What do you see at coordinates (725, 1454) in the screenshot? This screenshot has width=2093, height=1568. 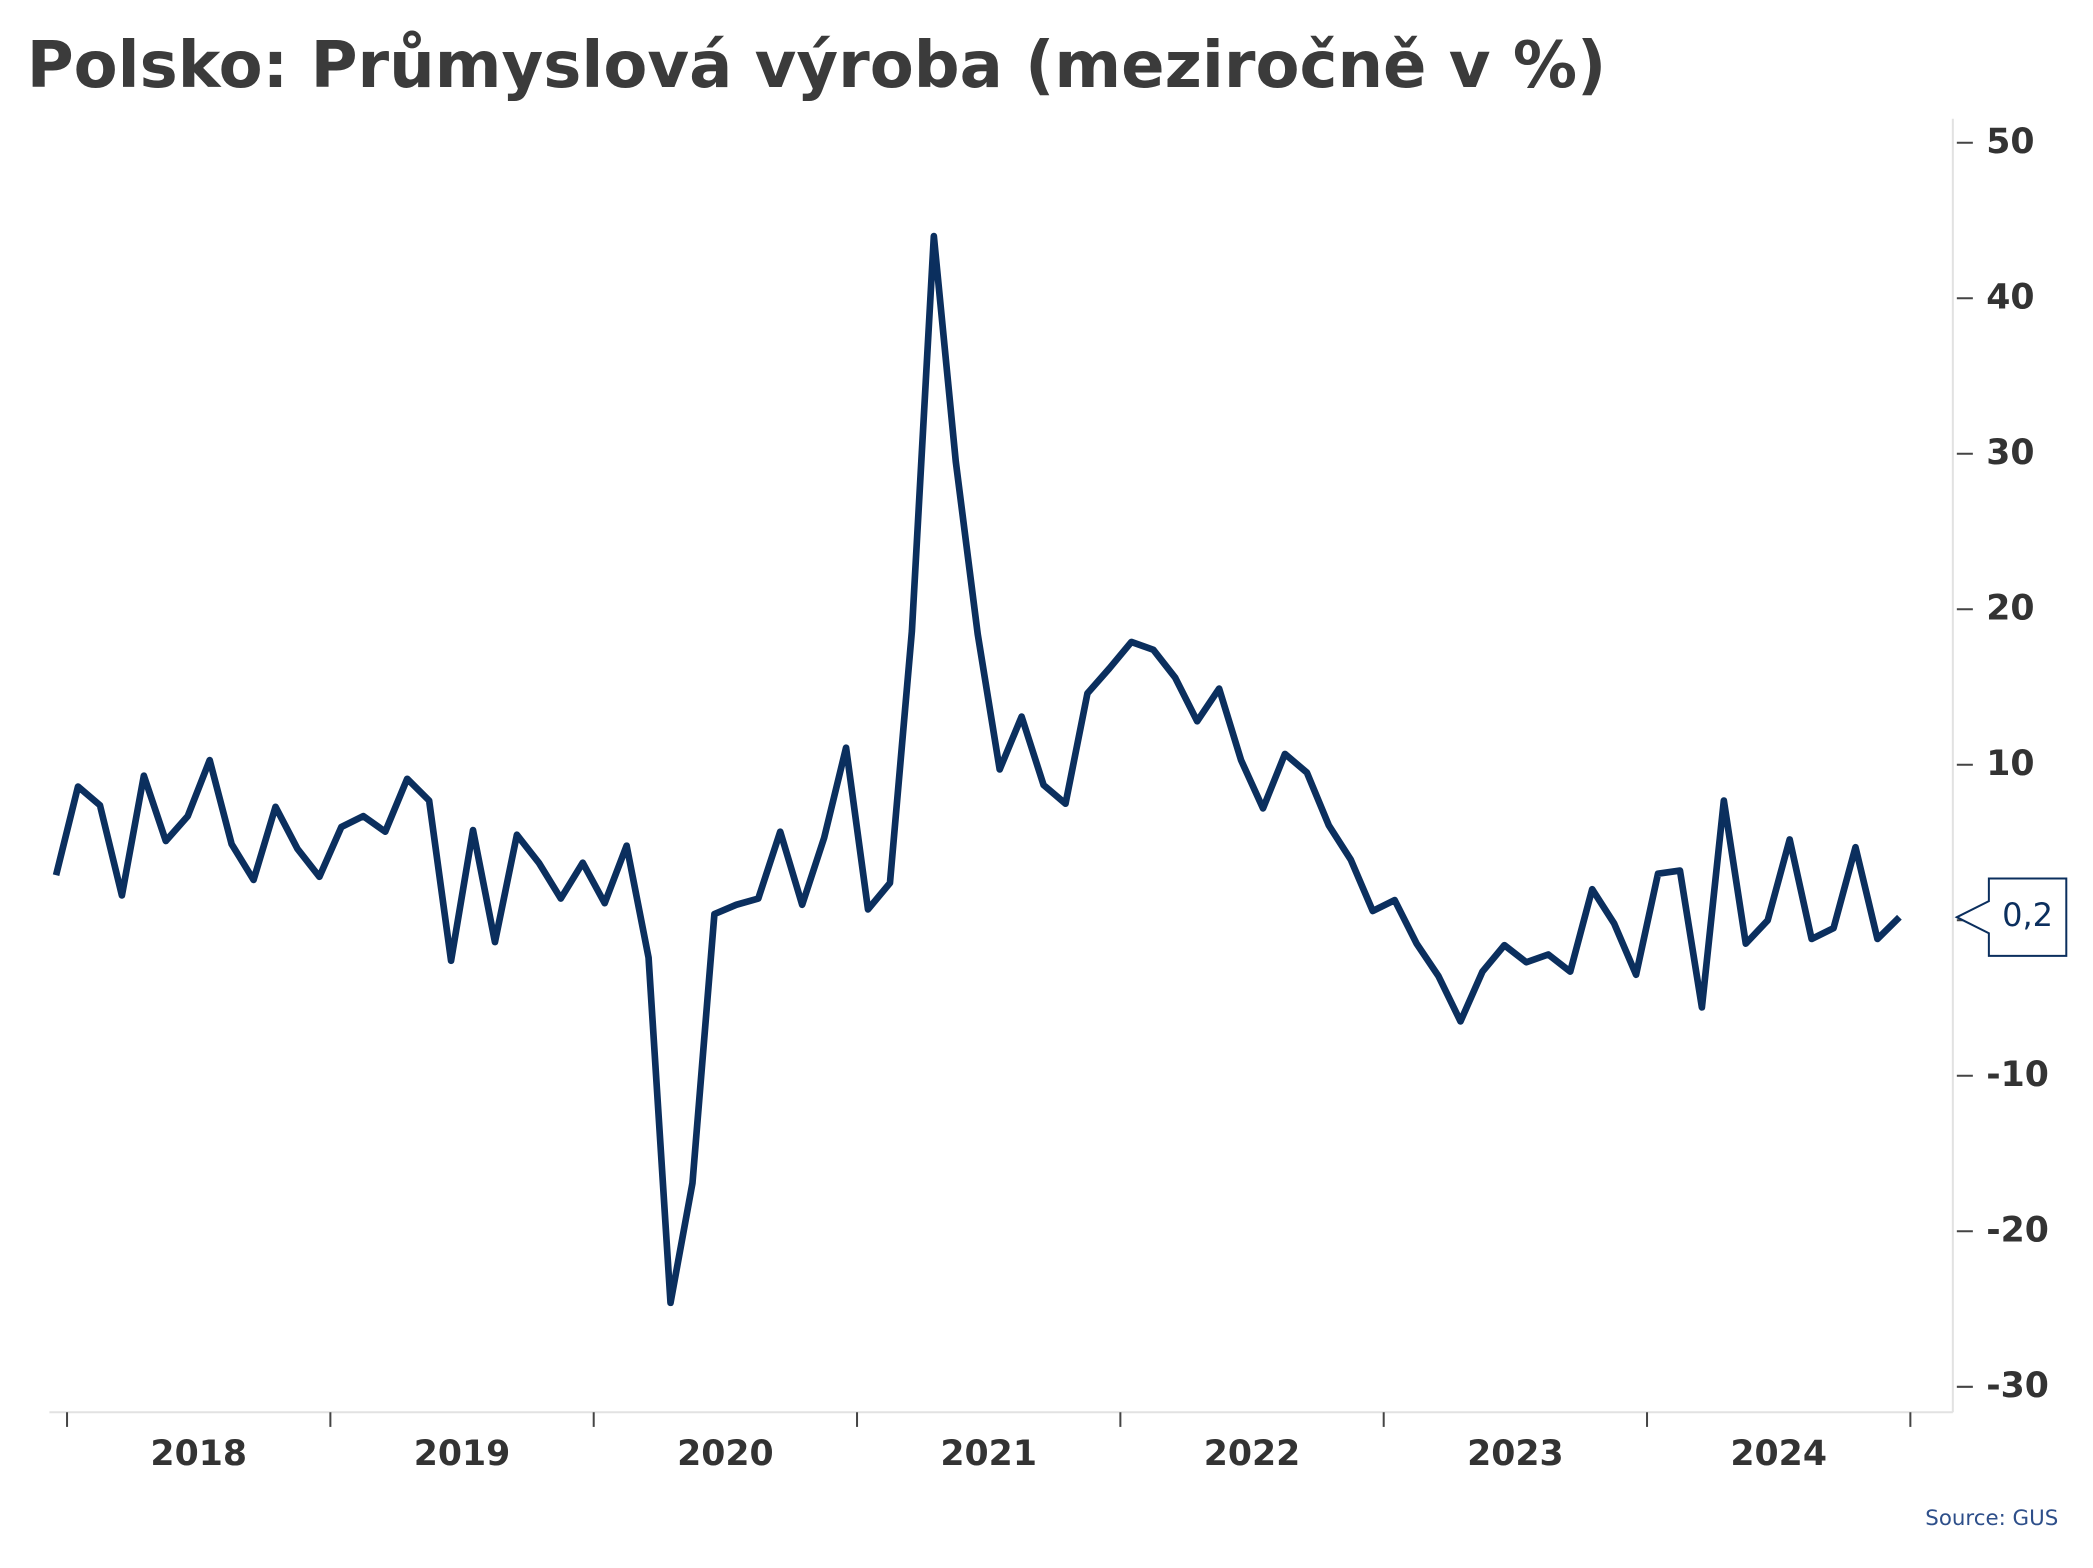 I see `x-tick-label: 2020` at bounding box center [725, 1454].